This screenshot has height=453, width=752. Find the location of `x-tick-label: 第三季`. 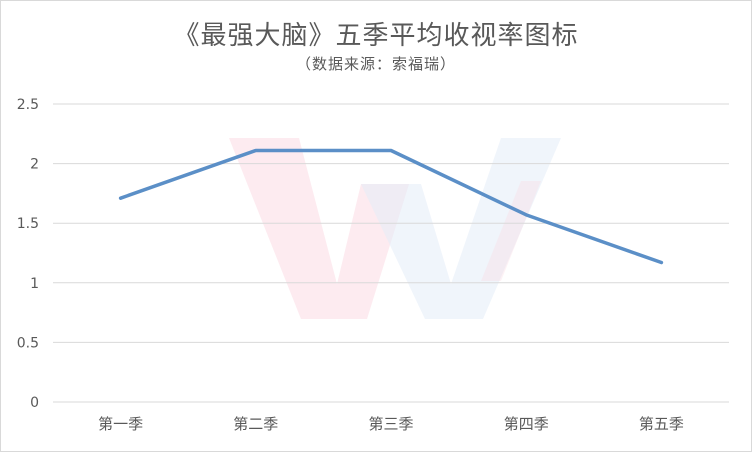

x-tick-label: 第三季 is located at coordinates (390, 424).